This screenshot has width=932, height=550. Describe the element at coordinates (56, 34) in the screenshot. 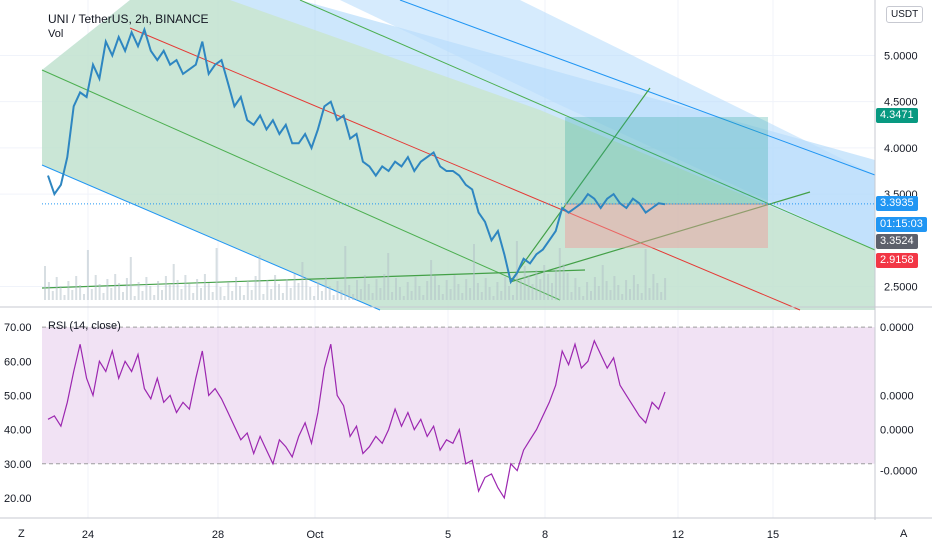

I see `volume-label: Vol` at that location.